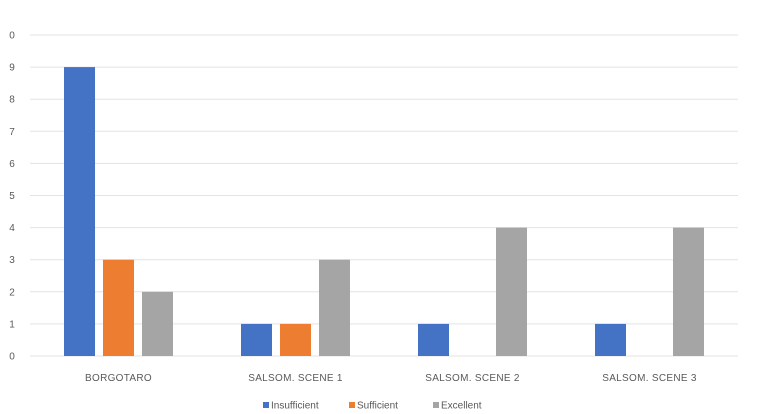  What do you see at coordinates (436, 405) in the screenshot?
I see `legend-swatch-excellent` at bounding box center [436, 405].